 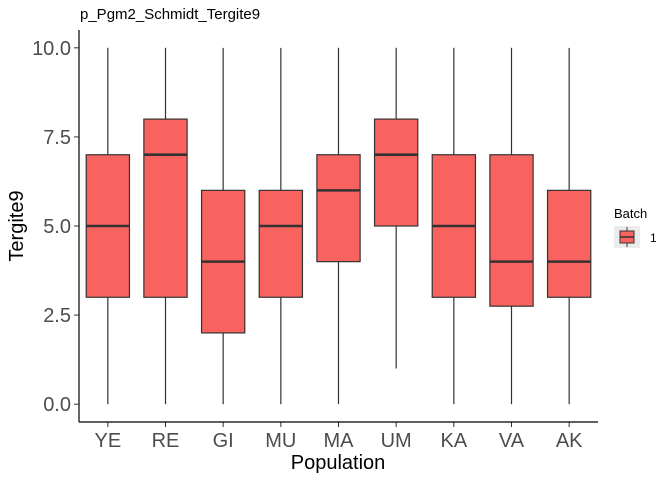 I want to click on box-ka, so click(x=454, y=226).